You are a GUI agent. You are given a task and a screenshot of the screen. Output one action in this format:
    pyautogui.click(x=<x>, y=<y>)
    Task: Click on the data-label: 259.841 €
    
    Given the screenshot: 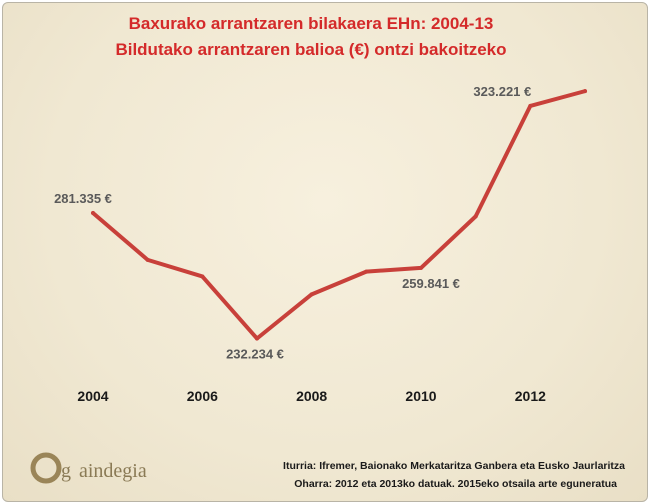 What is the action you would take?
    pyautogui.click(x=431, y=283)
    